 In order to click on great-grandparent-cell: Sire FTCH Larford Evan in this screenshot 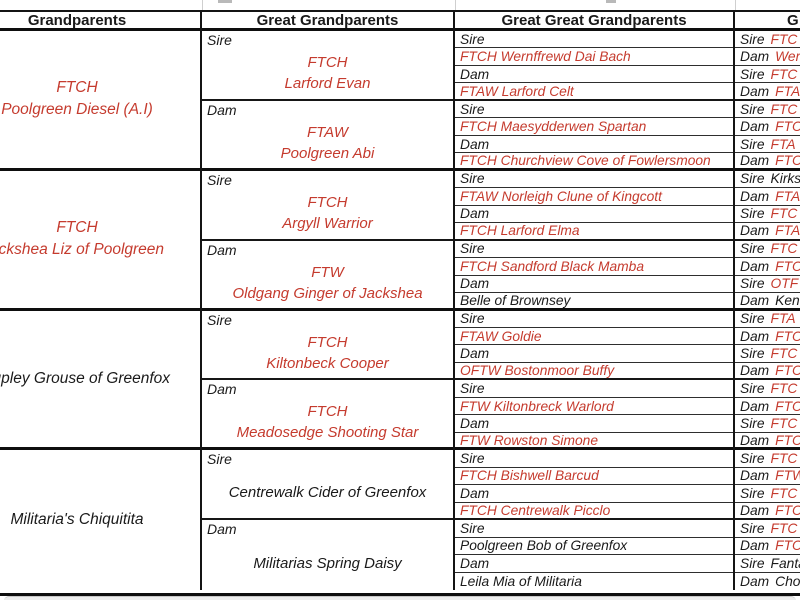, I will do `click(327, 66)`.